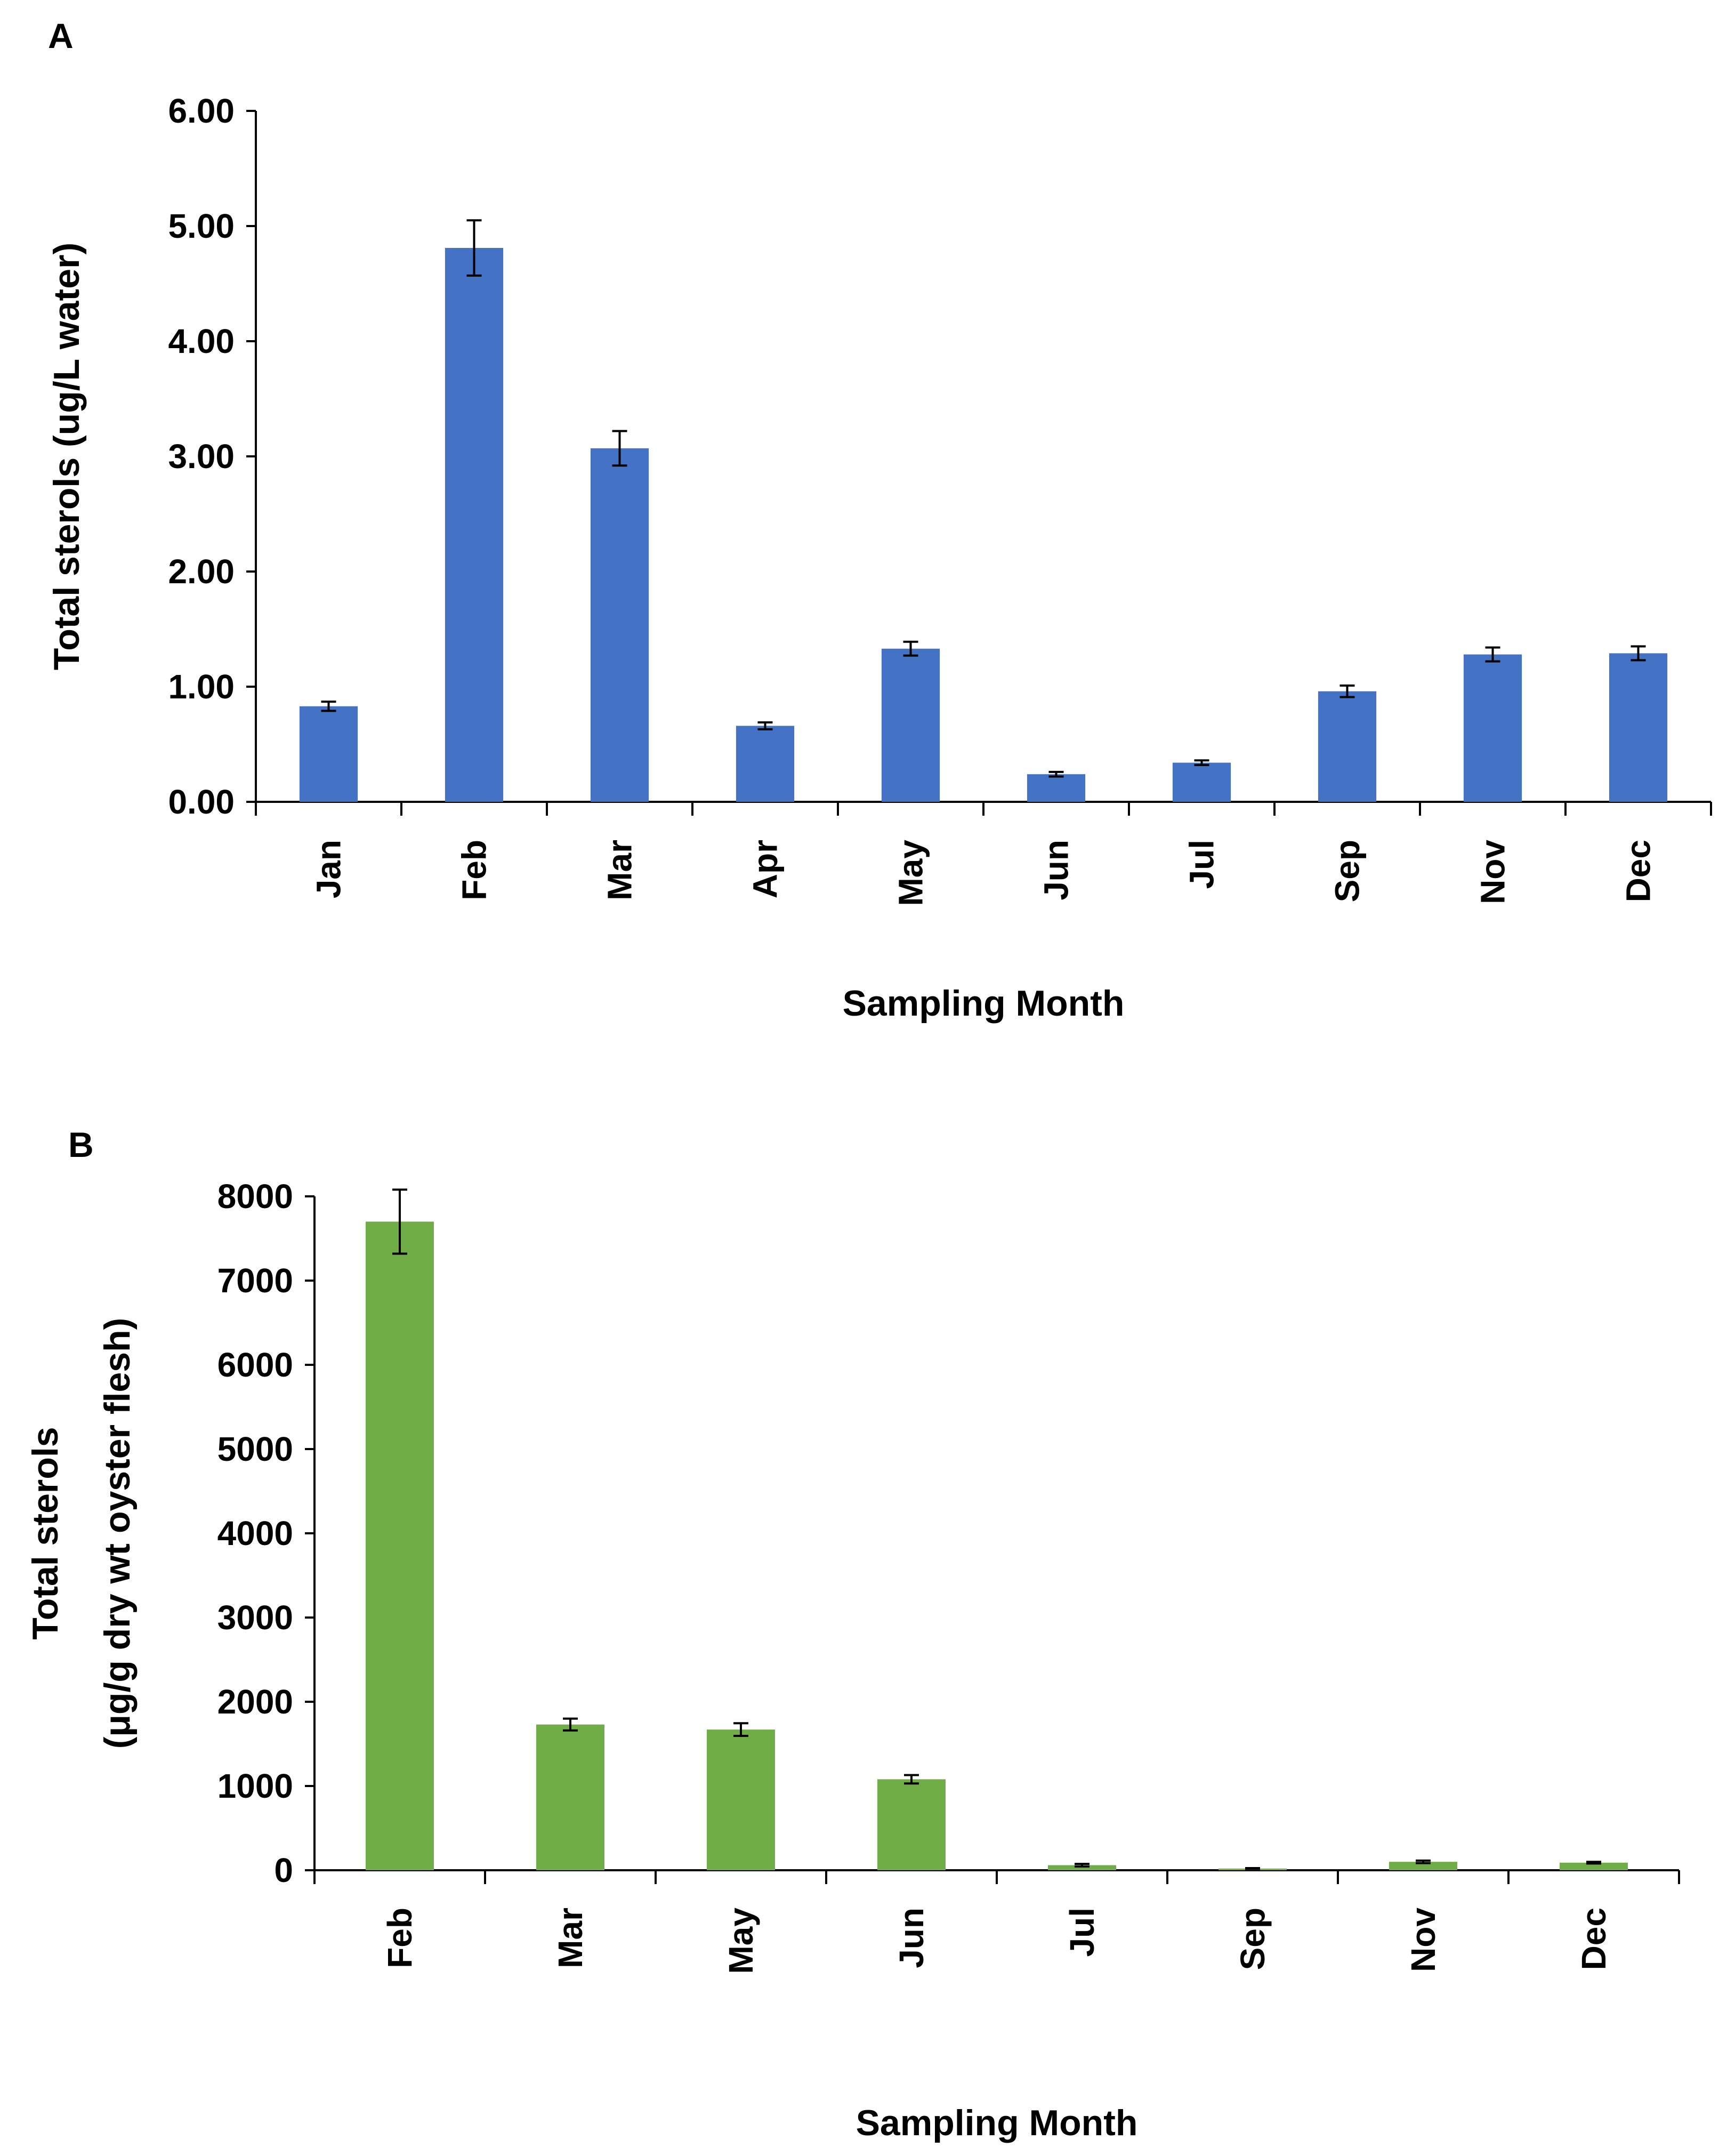 The width and height of the screenshot is (1727, 2156). I want to click on y-tick-label: 3.00, so click(201, 456).